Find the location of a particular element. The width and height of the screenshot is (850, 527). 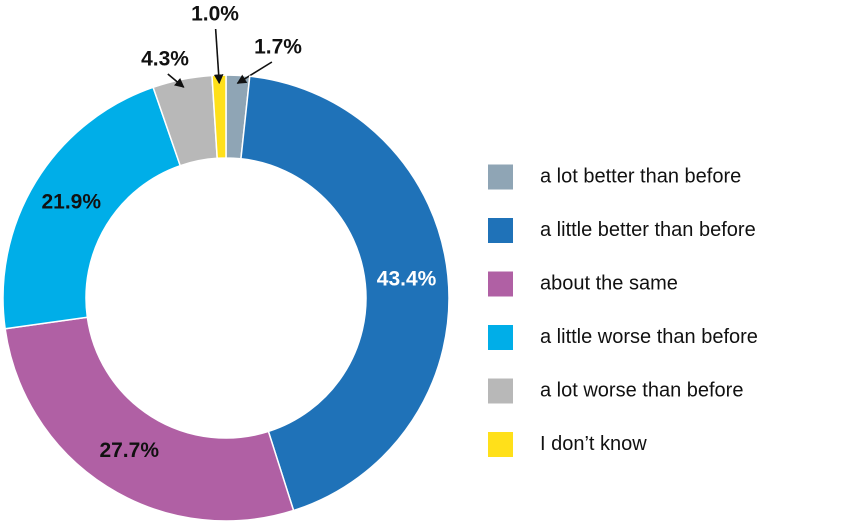

legend-label: about the same is located at coordinates (609, 283).